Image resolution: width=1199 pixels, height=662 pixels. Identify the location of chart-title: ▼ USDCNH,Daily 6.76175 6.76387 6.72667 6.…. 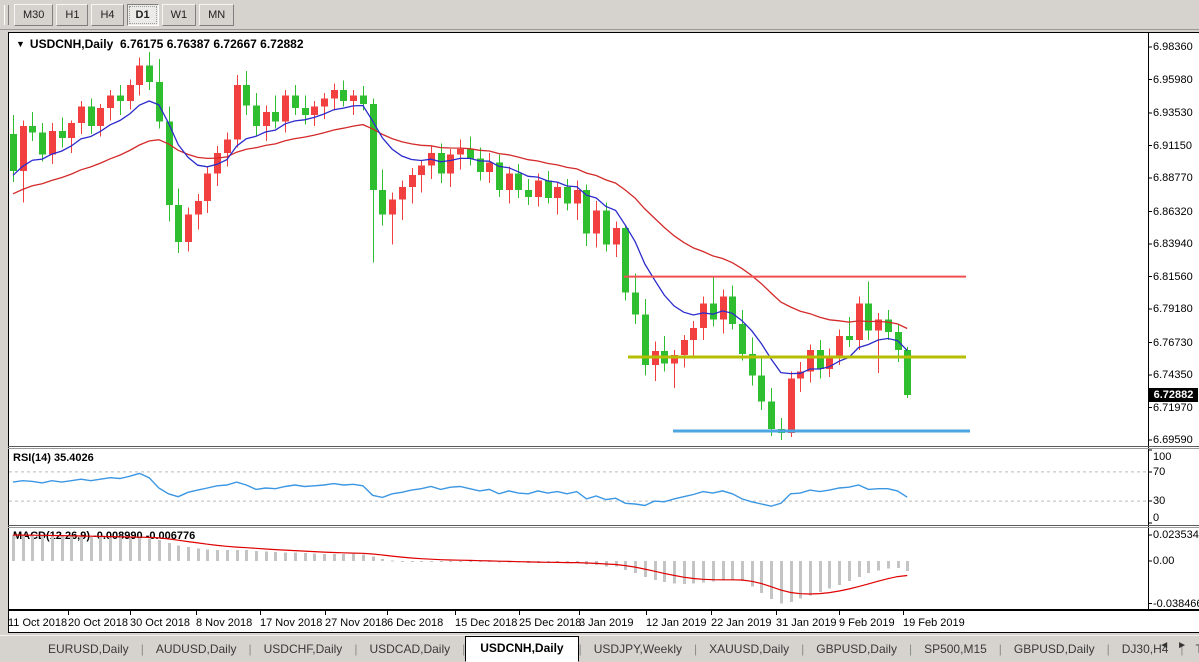
(160, 44).